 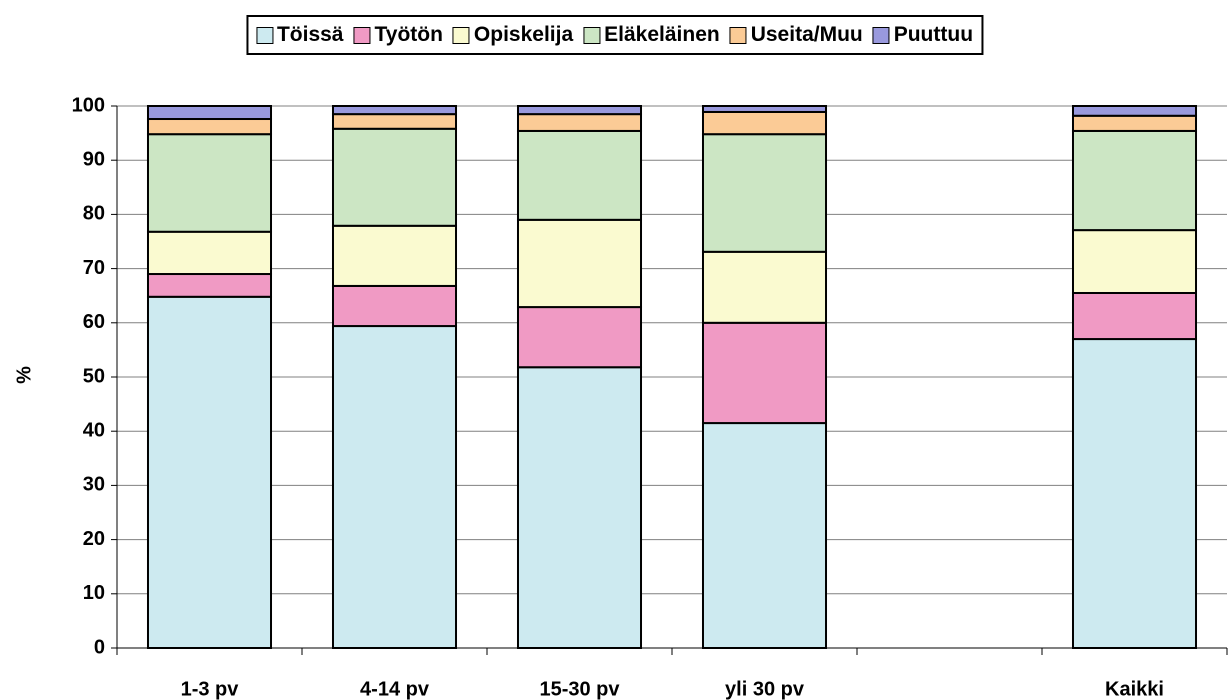 I want to click on x-tick-label: Kaikki, so click(x=1134, y=689).